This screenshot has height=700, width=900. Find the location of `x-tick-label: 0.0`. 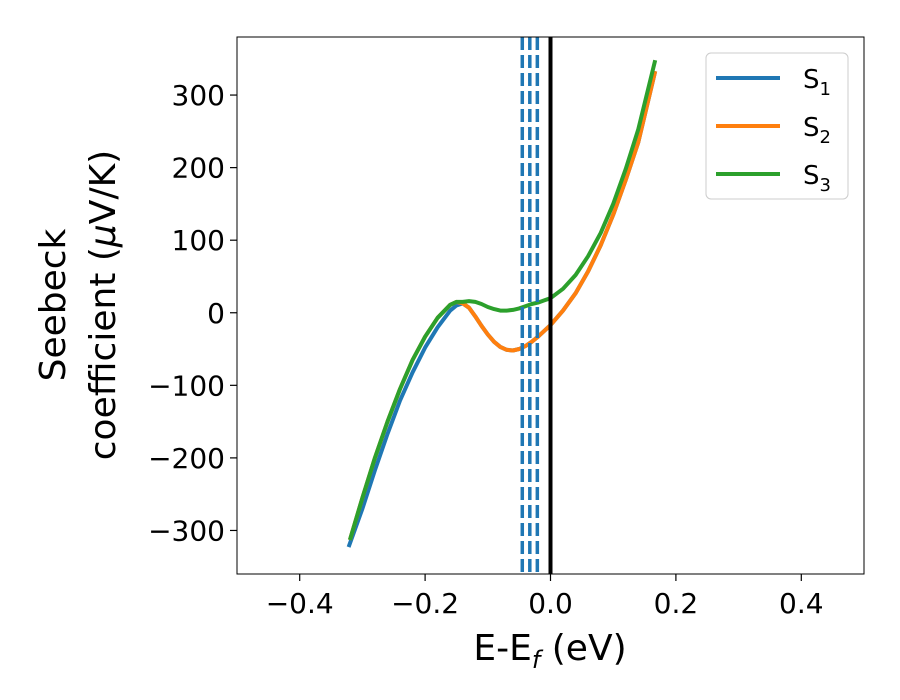

x-tick-label: 0.0 is located at coordinates (550, 603).